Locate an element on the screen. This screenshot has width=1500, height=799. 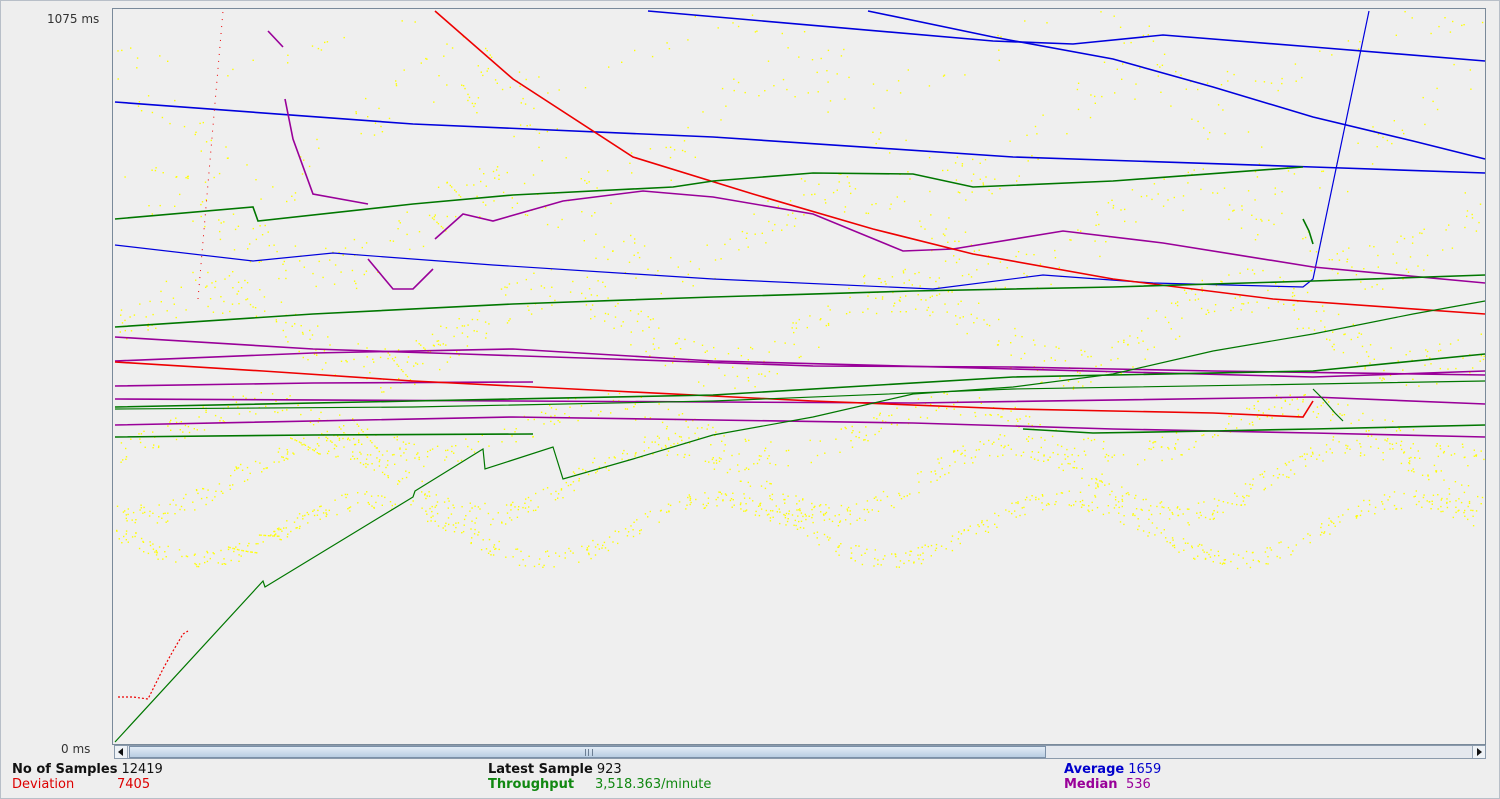
scroll-left-button is located at coordinates (121, 752).